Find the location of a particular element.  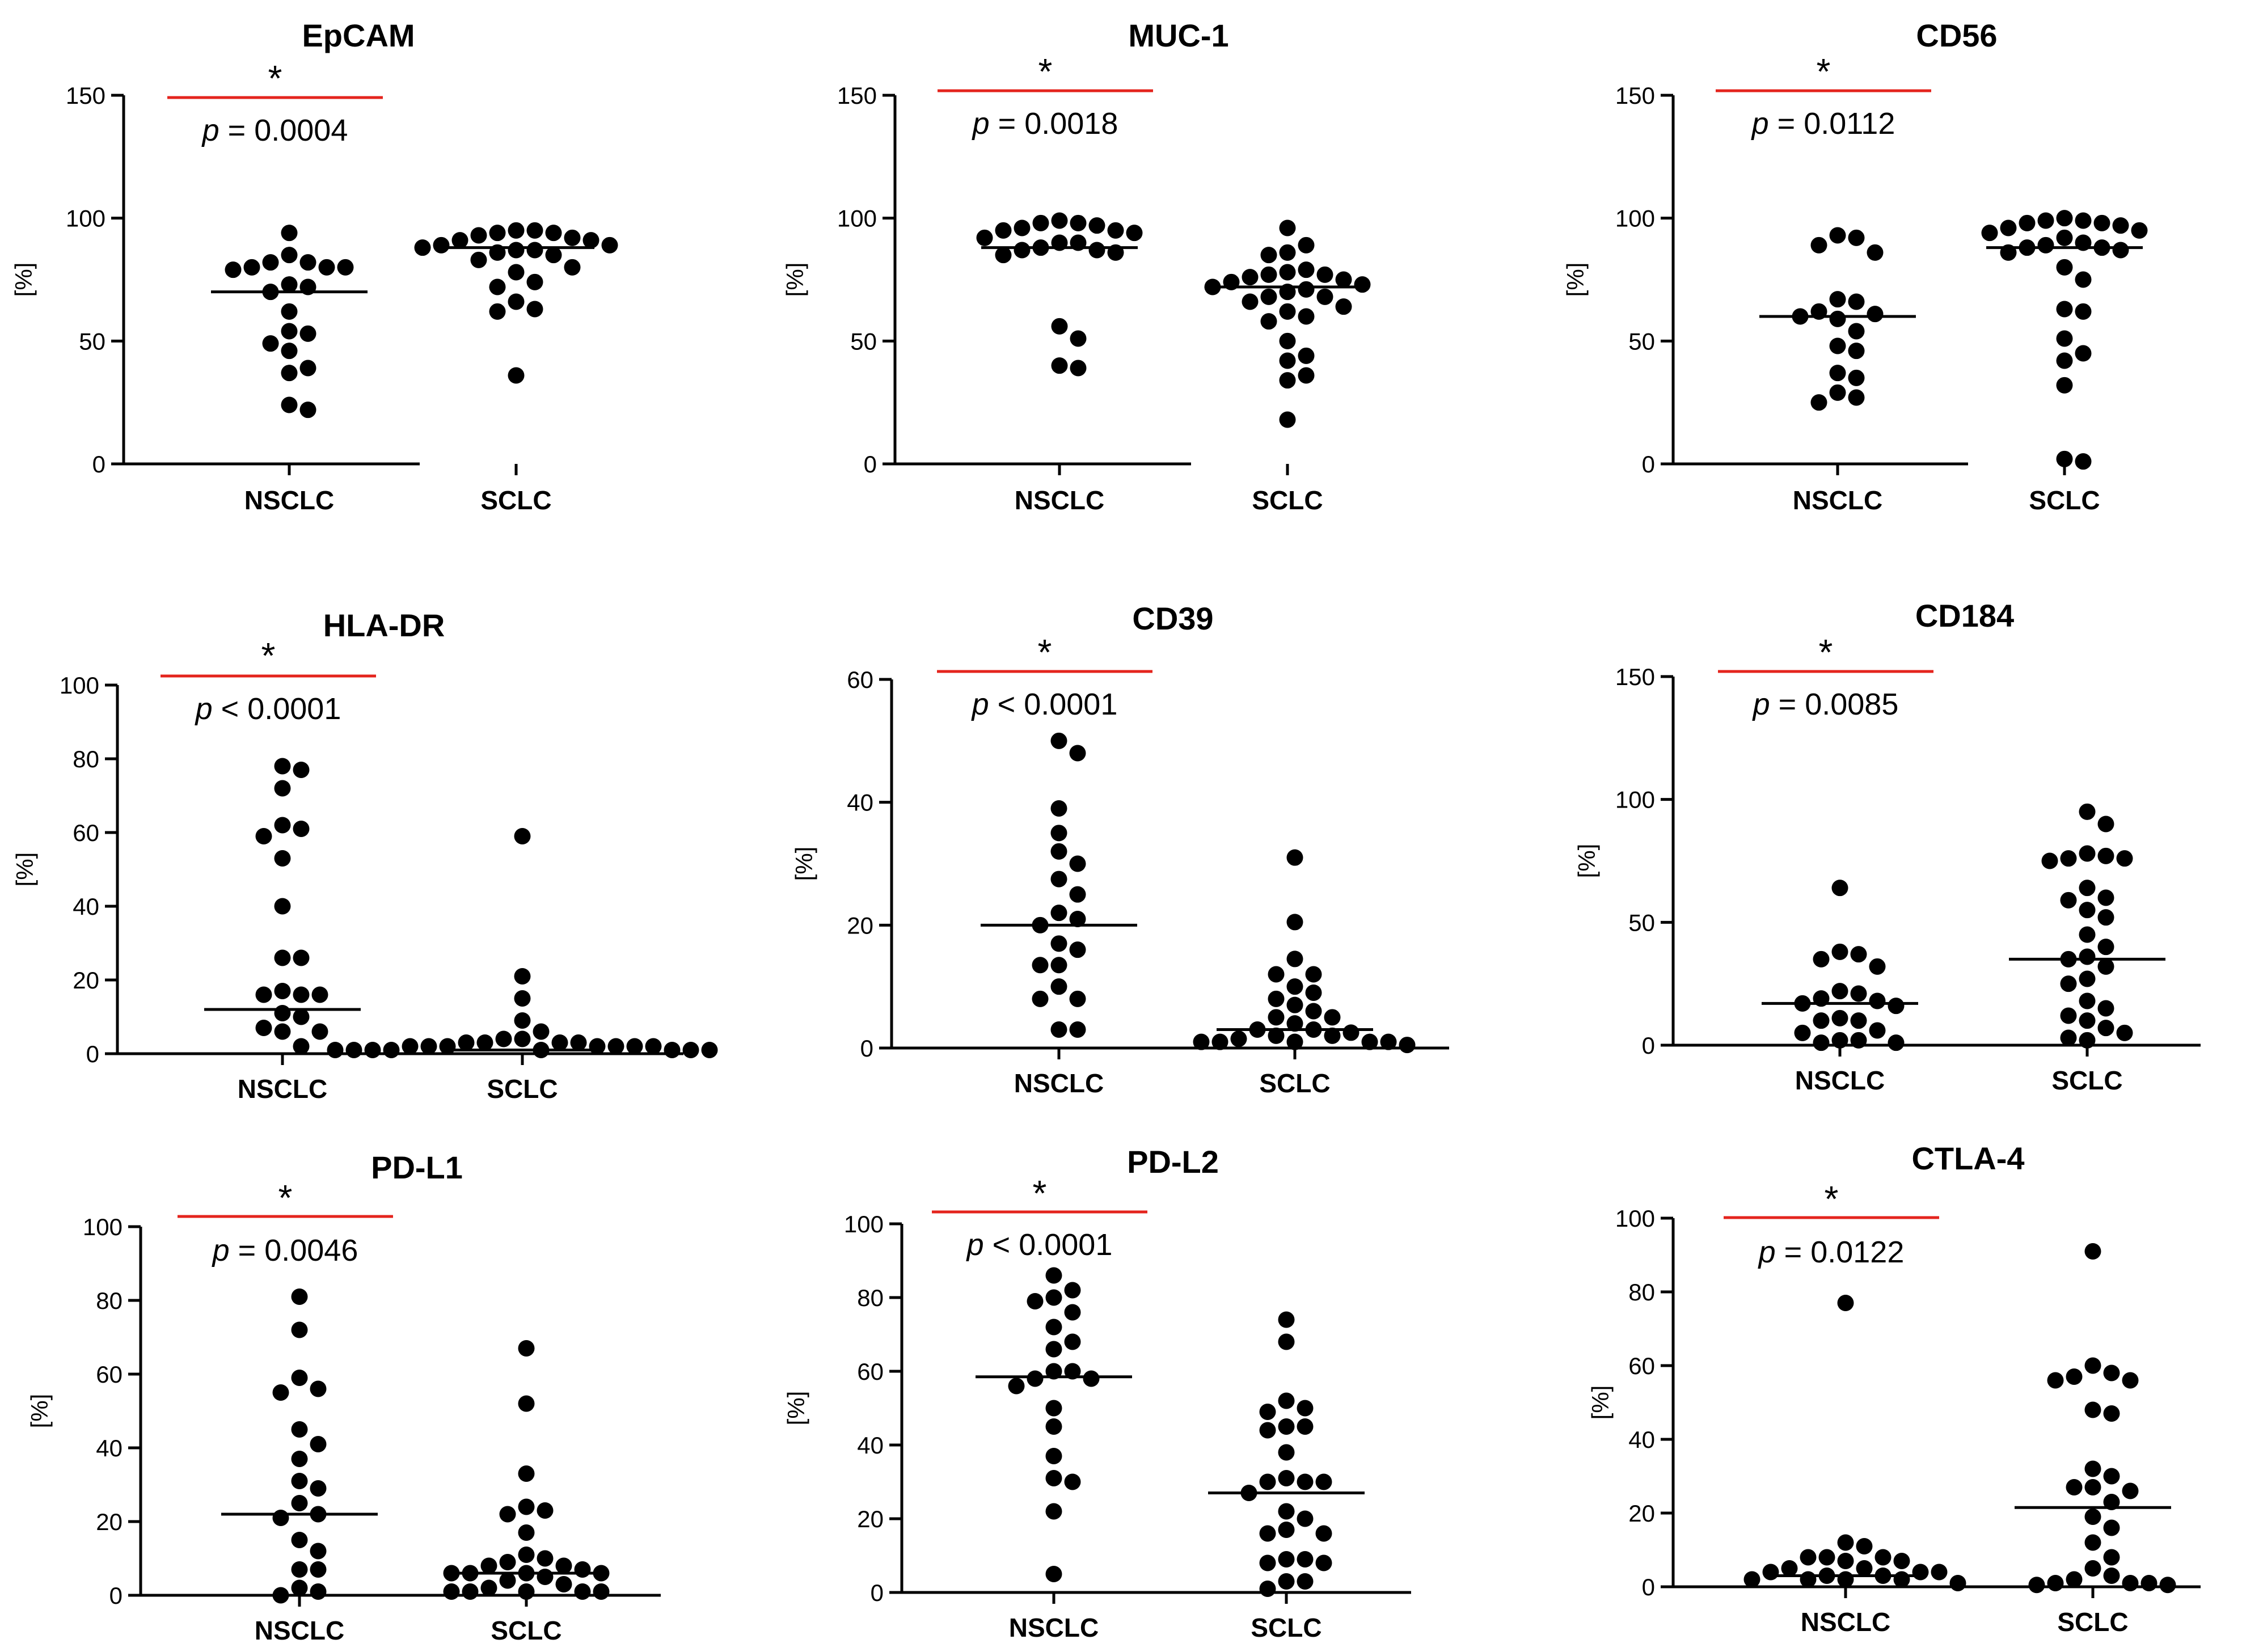

y-tick-label: 150 is located at coordinates (85, 95).